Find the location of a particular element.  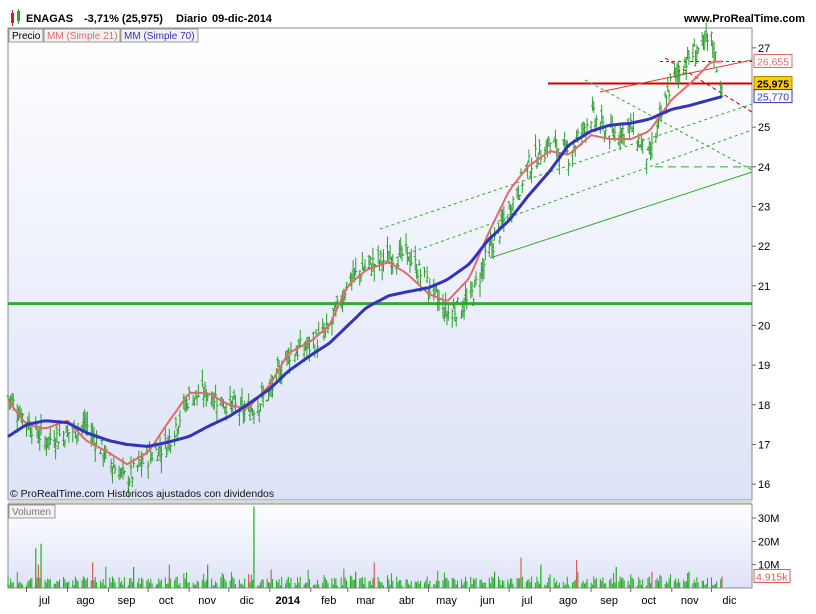

x-tick-label: mar is located at coordinates (365, 601).